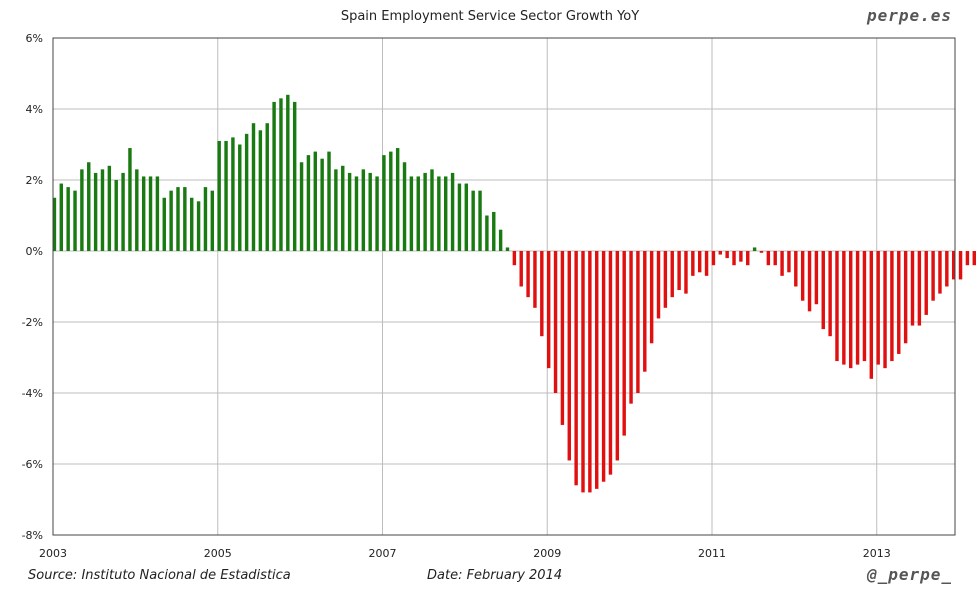  I want to click on x-tick-label: 2005, so click(218, 553).